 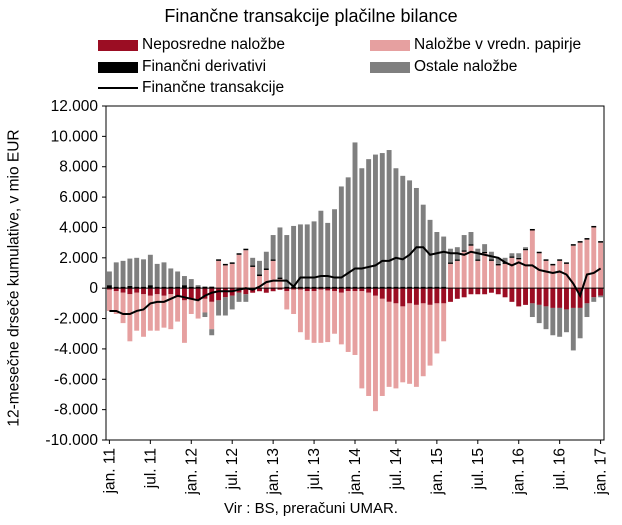 What do you see at coordinates (437, 472) in the screenshot?
I see `x-tick-label: jan. 15` at bounding box center [437, 472].